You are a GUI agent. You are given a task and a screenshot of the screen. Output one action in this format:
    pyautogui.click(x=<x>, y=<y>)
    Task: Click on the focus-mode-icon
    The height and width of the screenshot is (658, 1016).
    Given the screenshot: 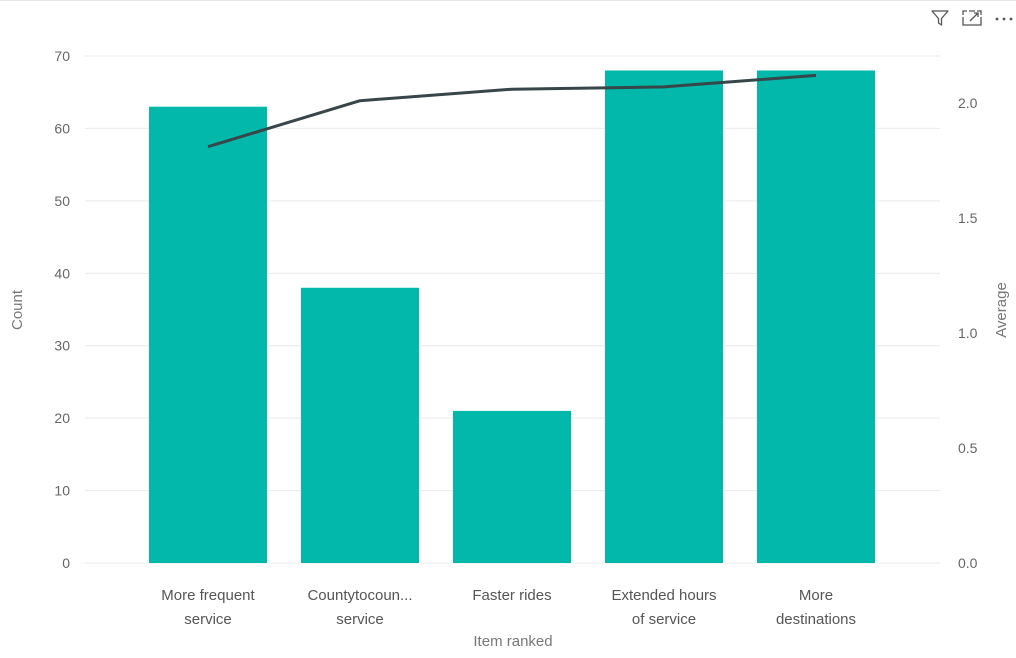 What is the action you would take?
    pyautogui.click(x=972, y=18)
    